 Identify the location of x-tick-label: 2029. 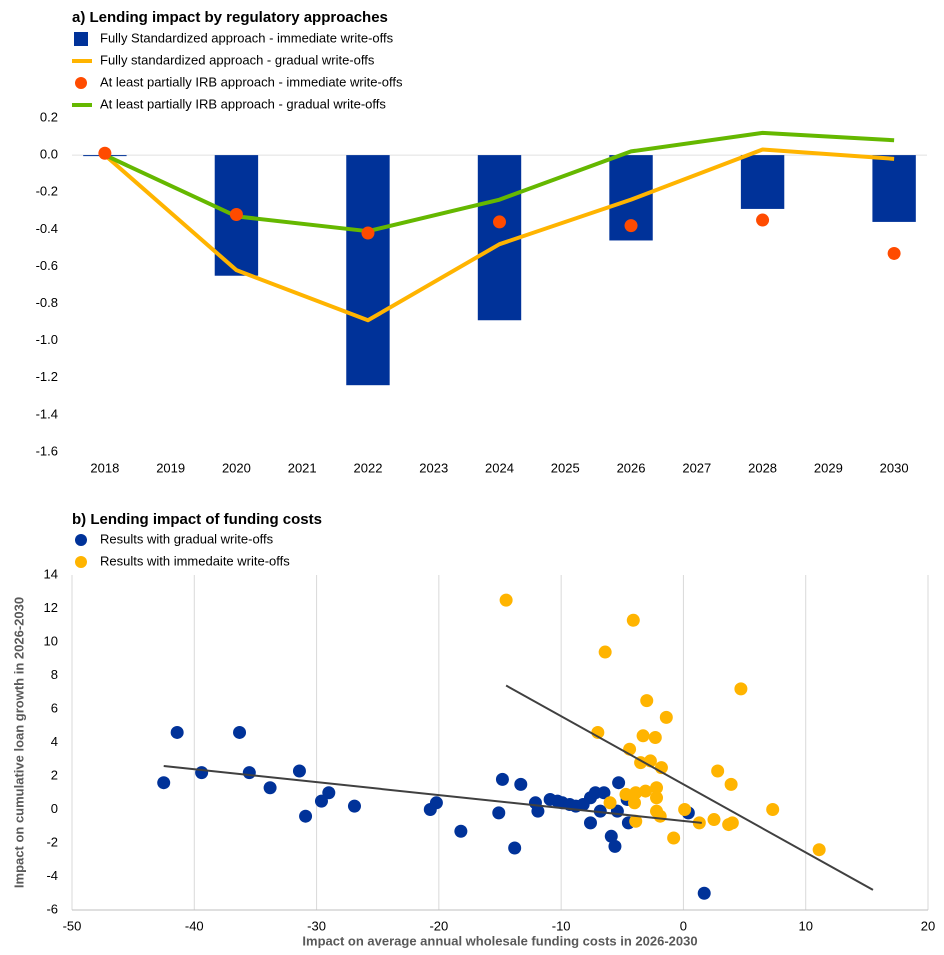
(828, 467).